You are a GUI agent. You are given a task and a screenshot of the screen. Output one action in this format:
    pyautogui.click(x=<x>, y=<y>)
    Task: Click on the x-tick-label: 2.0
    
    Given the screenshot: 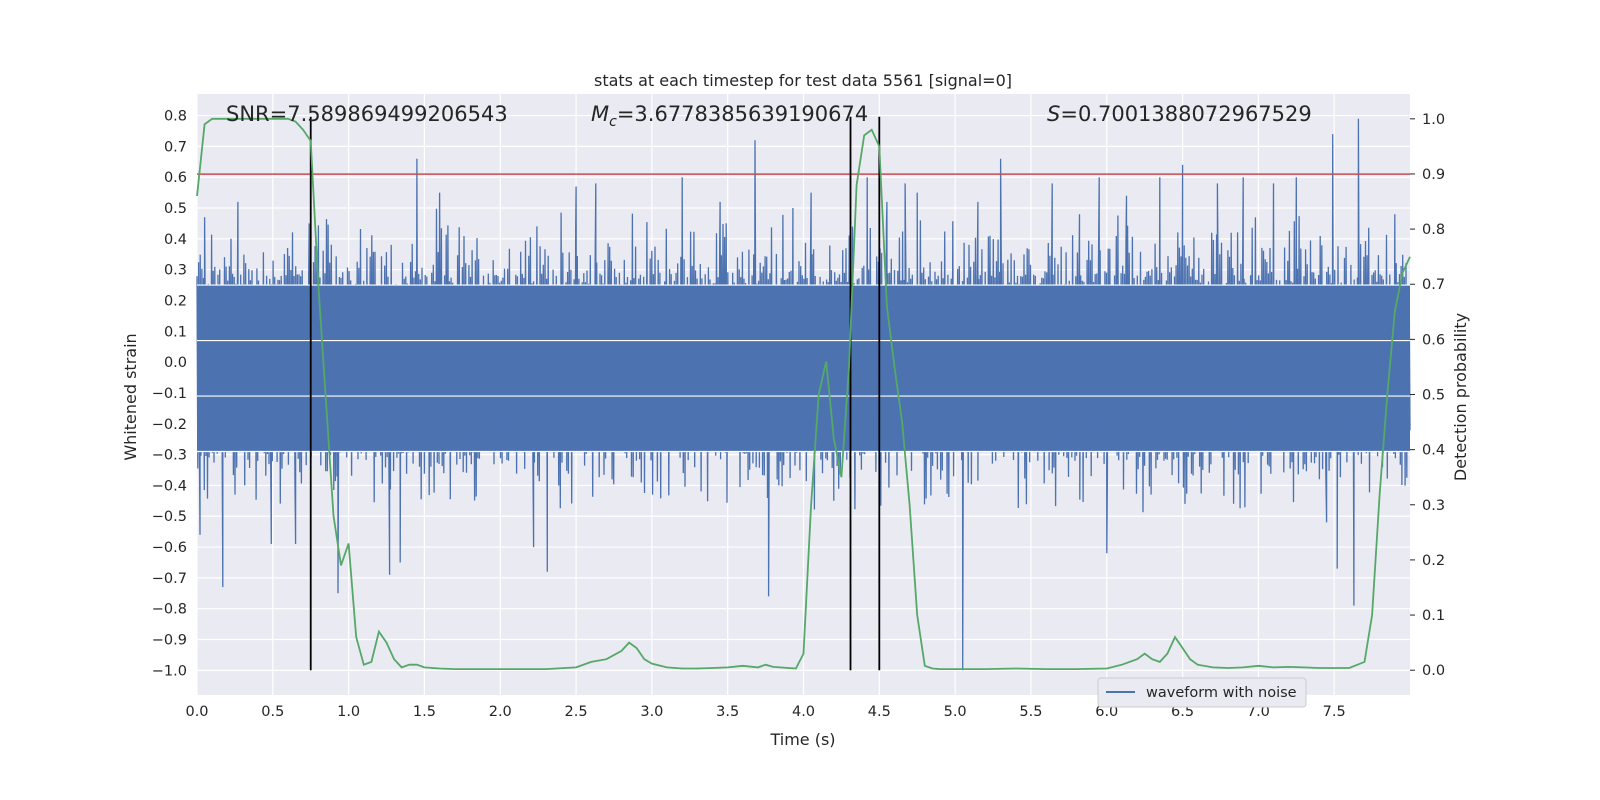 What is the action you would take?
    pyautogui.click(x=500, y=712)
    